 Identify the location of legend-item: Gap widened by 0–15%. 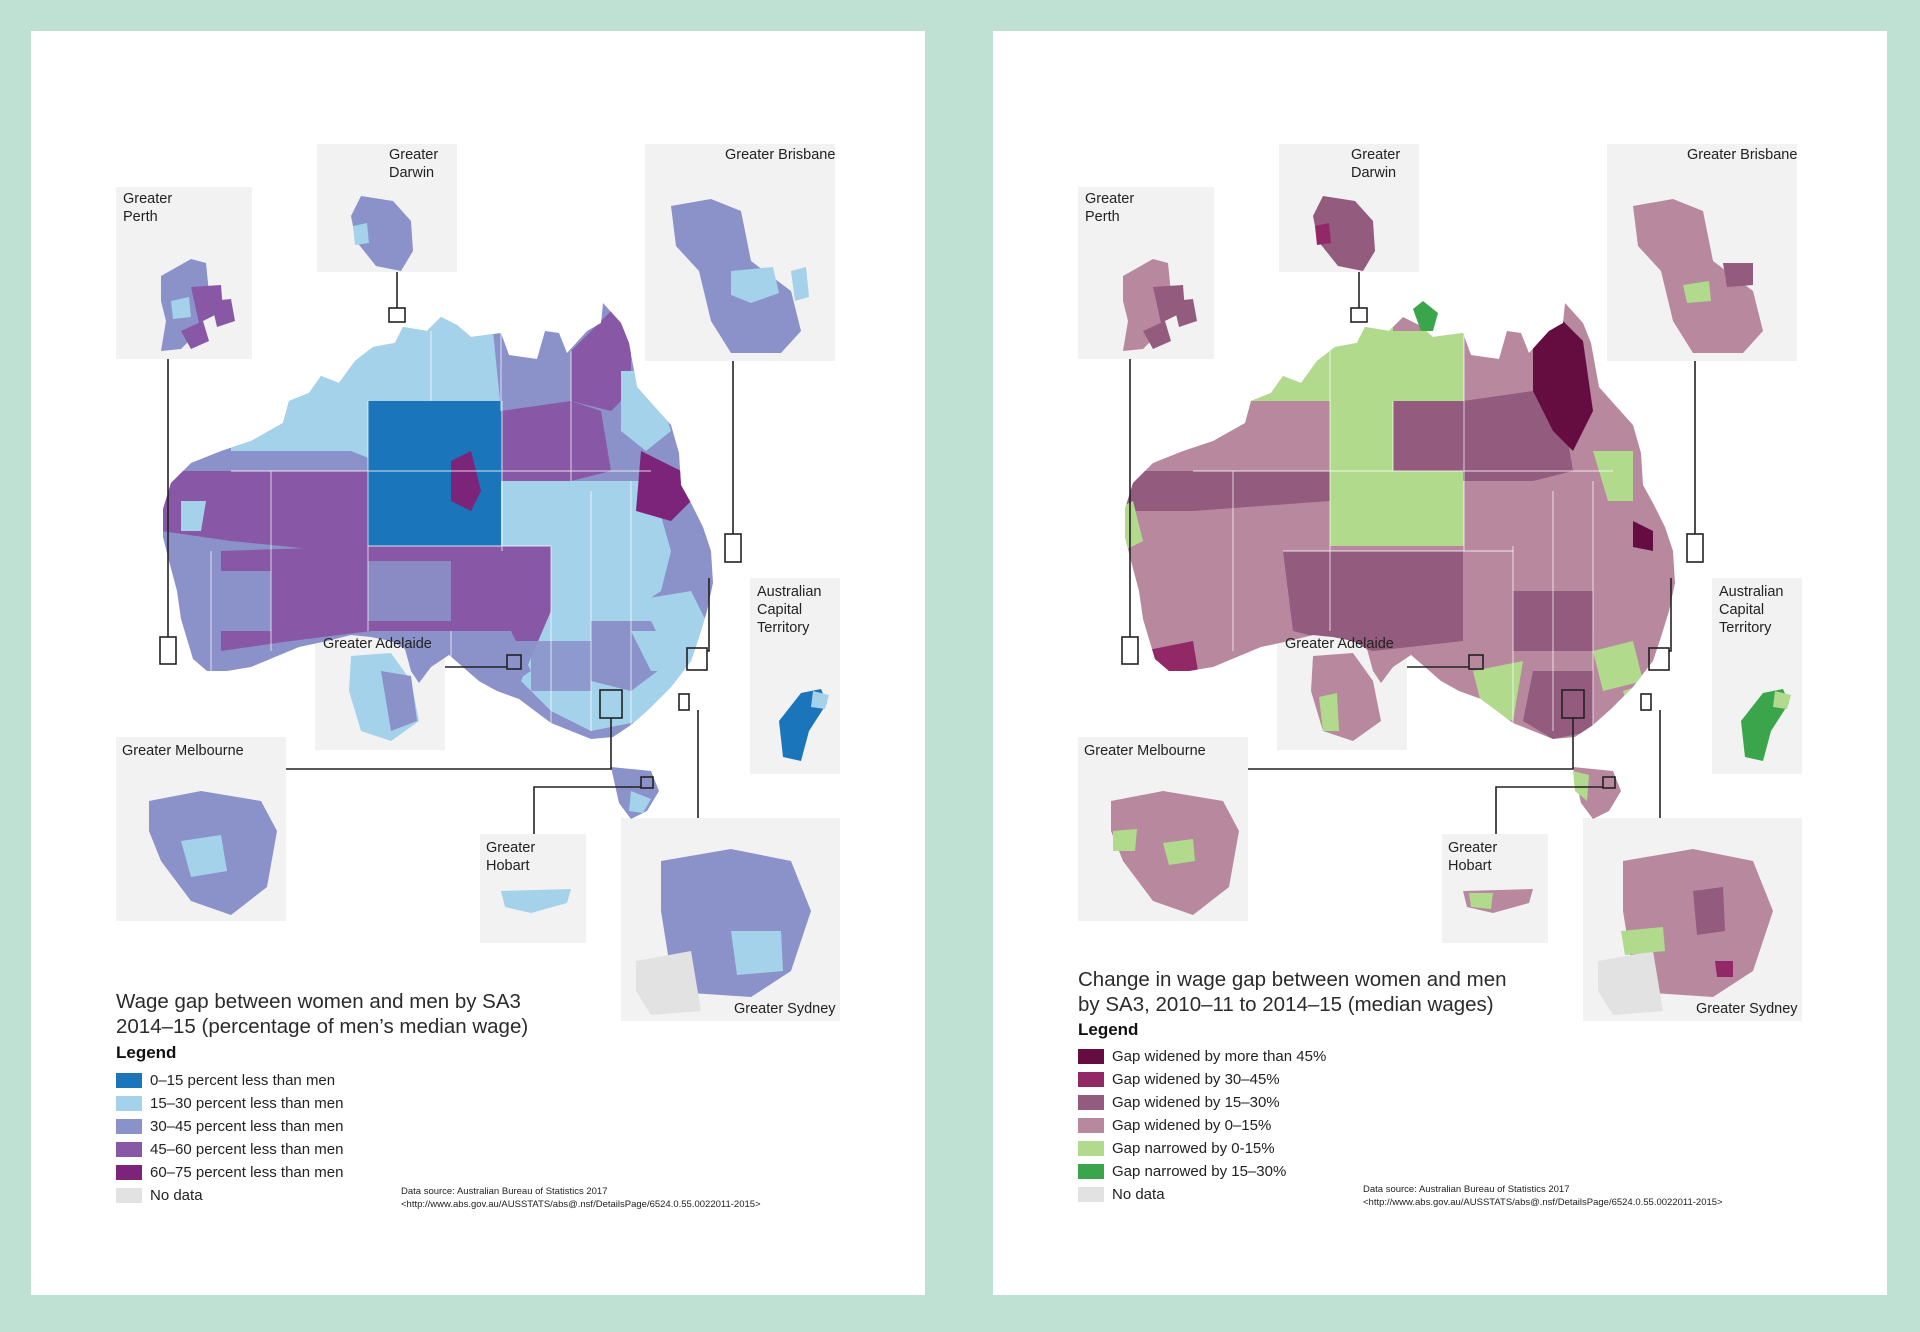
(1202, 1125).